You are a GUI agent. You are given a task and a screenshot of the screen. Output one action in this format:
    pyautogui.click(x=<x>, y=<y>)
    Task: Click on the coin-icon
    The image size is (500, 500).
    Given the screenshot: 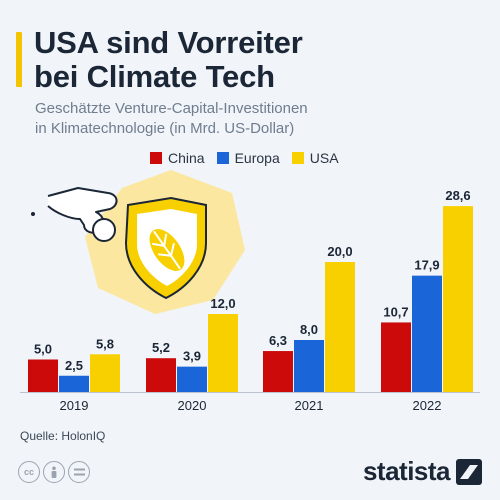 What is the action you would take?
    pyautogui.click(x=104, y=230)
    